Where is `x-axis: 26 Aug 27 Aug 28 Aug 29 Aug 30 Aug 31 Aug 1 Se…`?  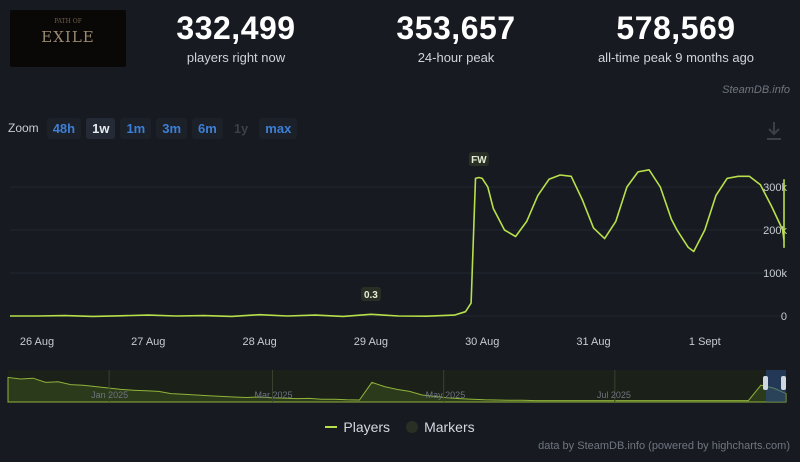
x-axis: 26 Aug 27 Aug 28 Aug 29 Aug 30 Aug 31 Aug 1 Se… is located at coordinates (370, 342).